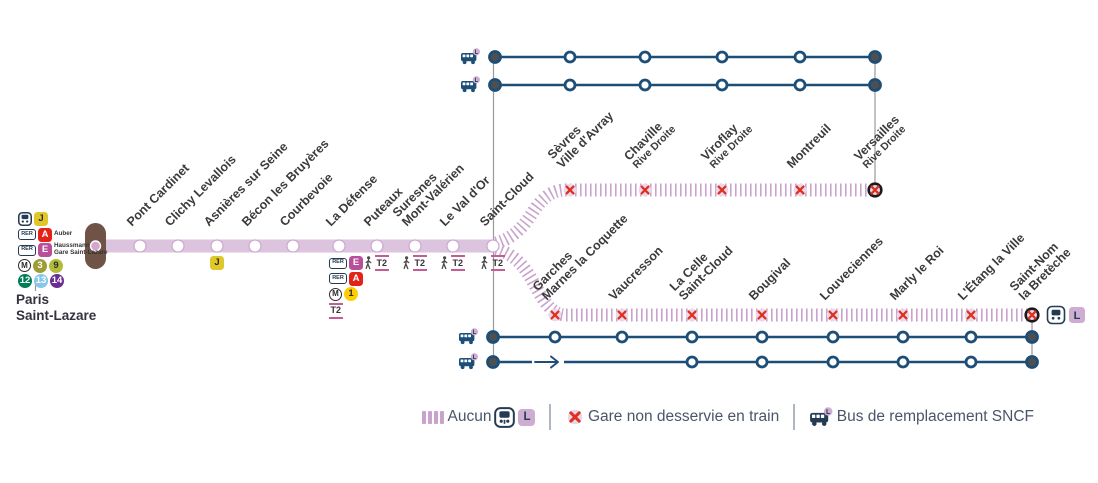 The image size is (1098, 483). I want to click on station-not-served-louveciennes, so click(833, 315).